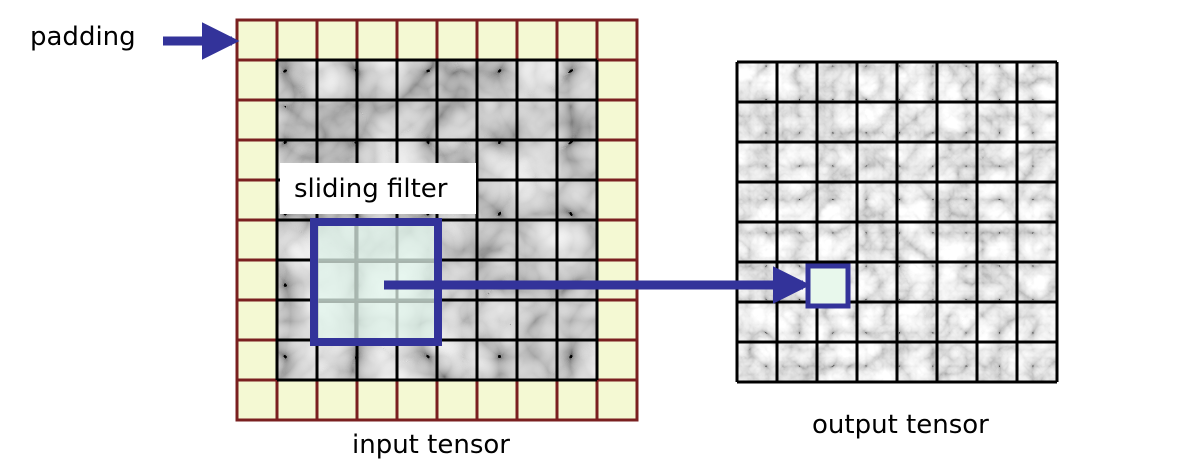  Describe the element at coordinates (900, 425) in the screenshot. I see `output-tensor-label: output tensor` at that location.